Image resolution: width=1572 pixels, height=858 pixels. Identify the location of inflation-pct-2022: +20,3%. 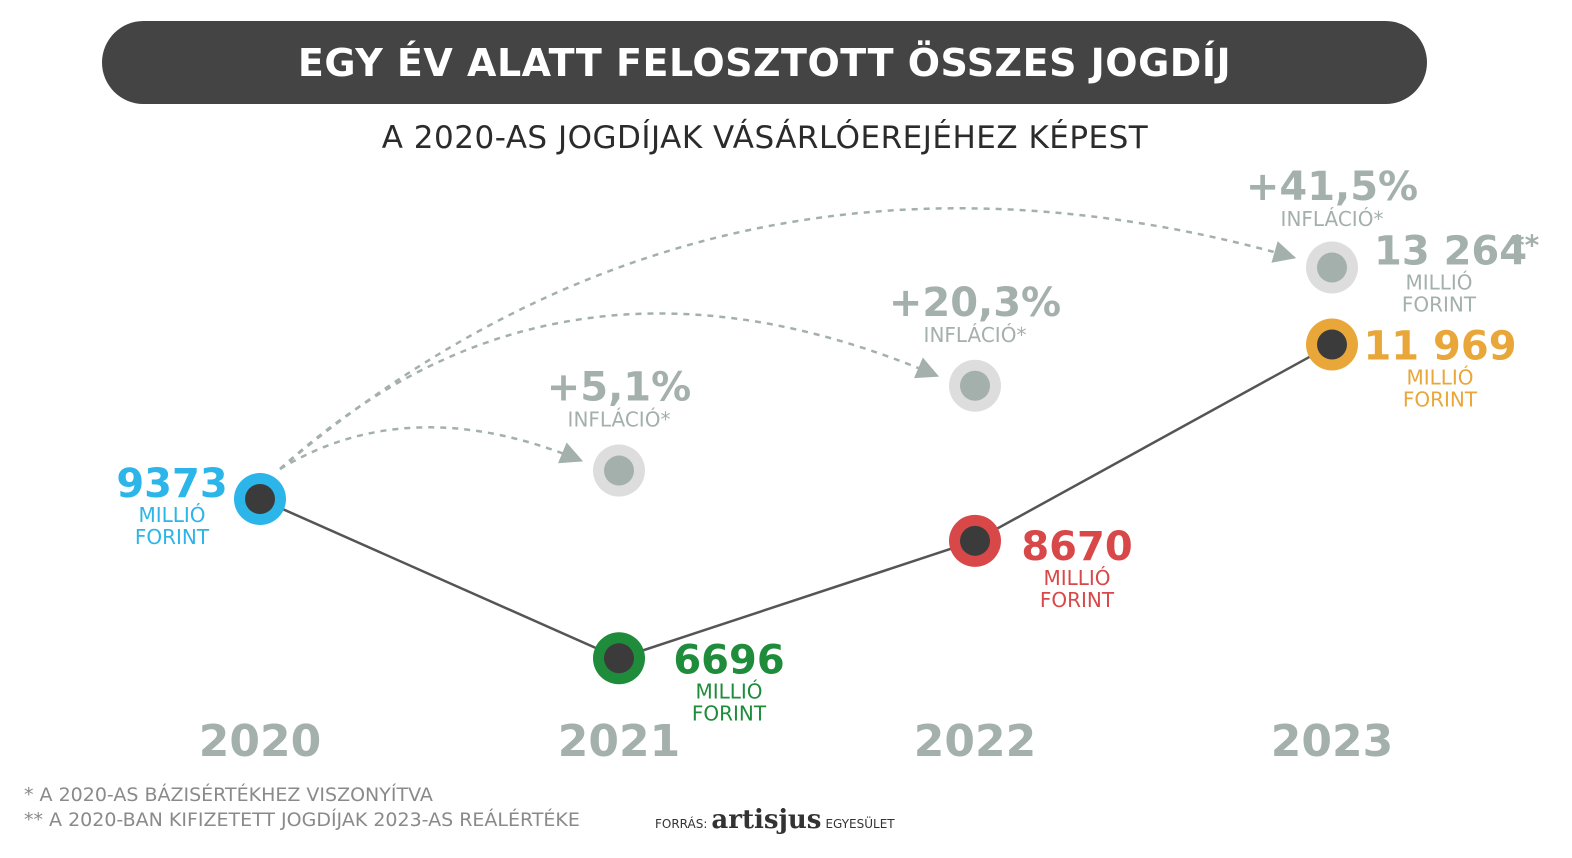
(975, 303).